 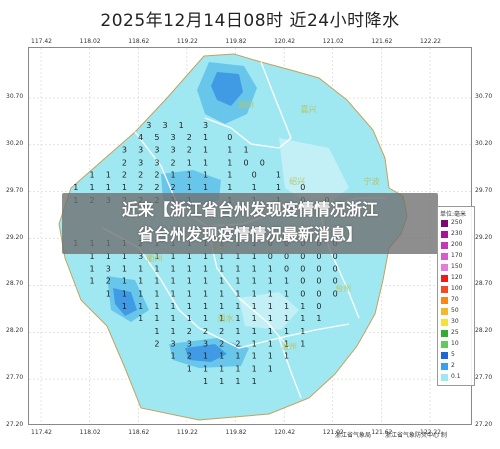 What do you see at coordinates (484, 237) in the screenshot?
I see `tick-label: 29.20` at bounding box center [484, 237].